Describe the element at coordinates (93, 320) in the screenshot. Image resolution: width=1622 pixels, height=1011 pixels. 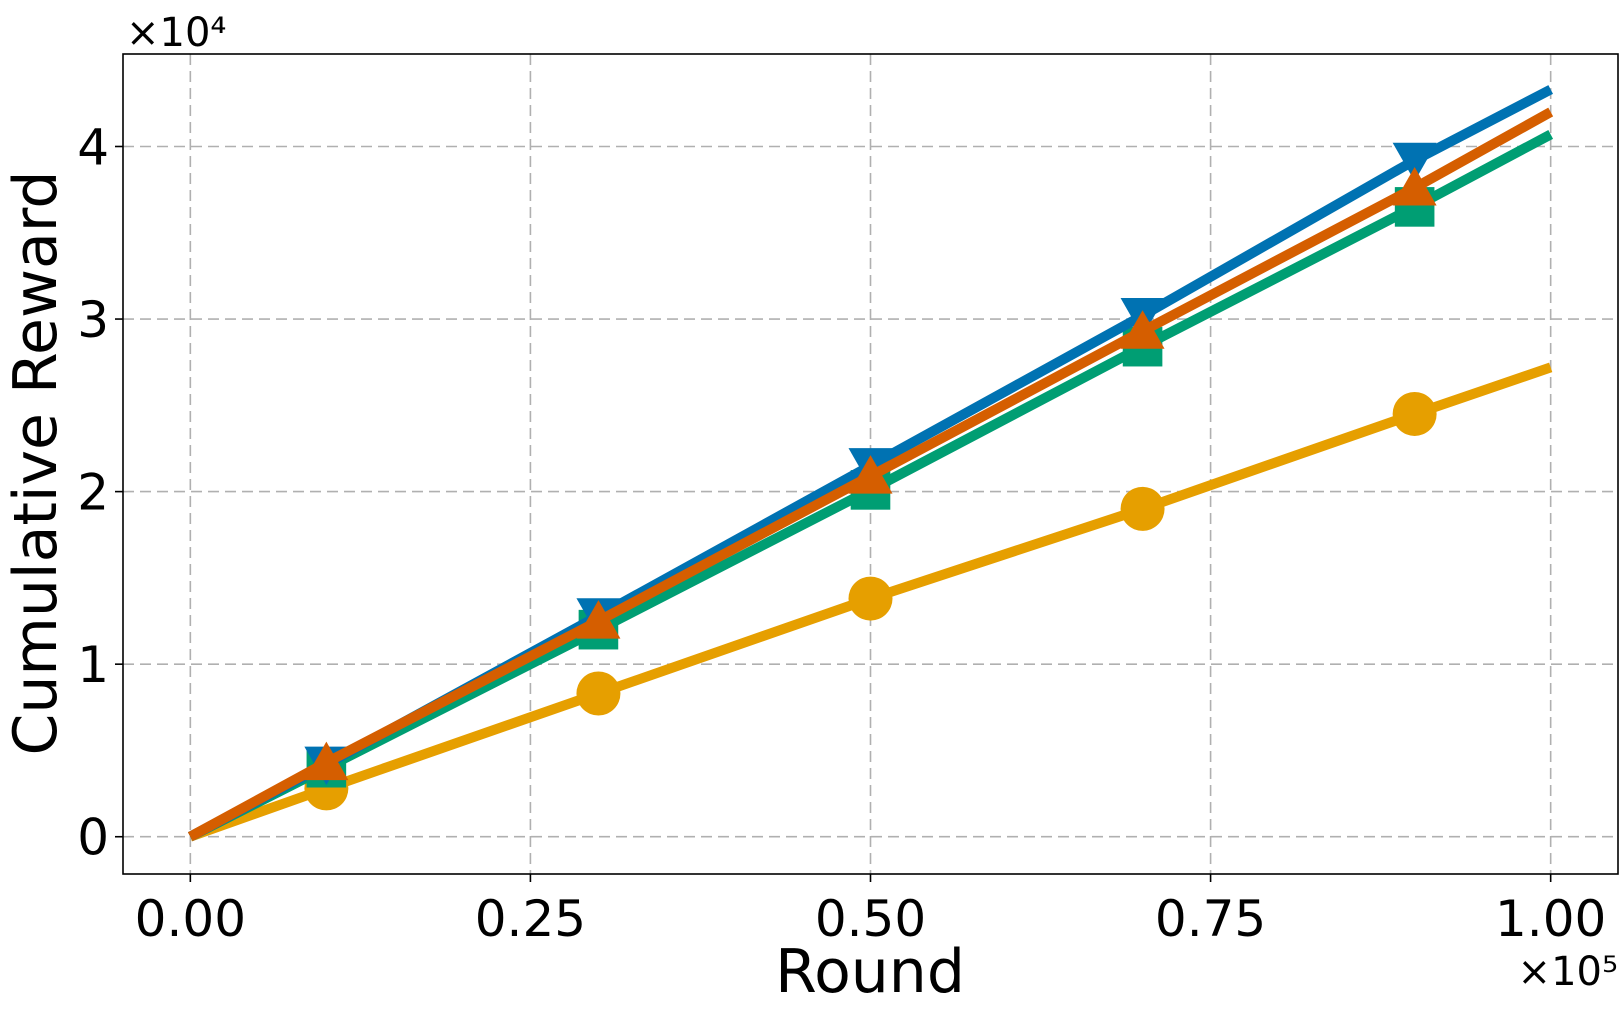
I see `y-tick-label: 3` at that location.